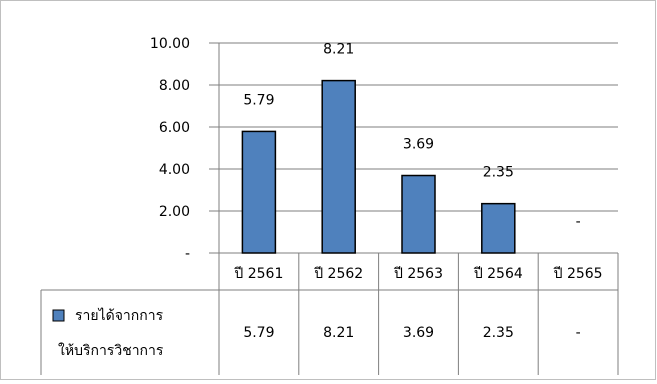 This screenshot has height=384, width=657. What do you see at coordinates (578, 333) in the screenshot?
I see `table-value: -` at bounding box center [578, 333].